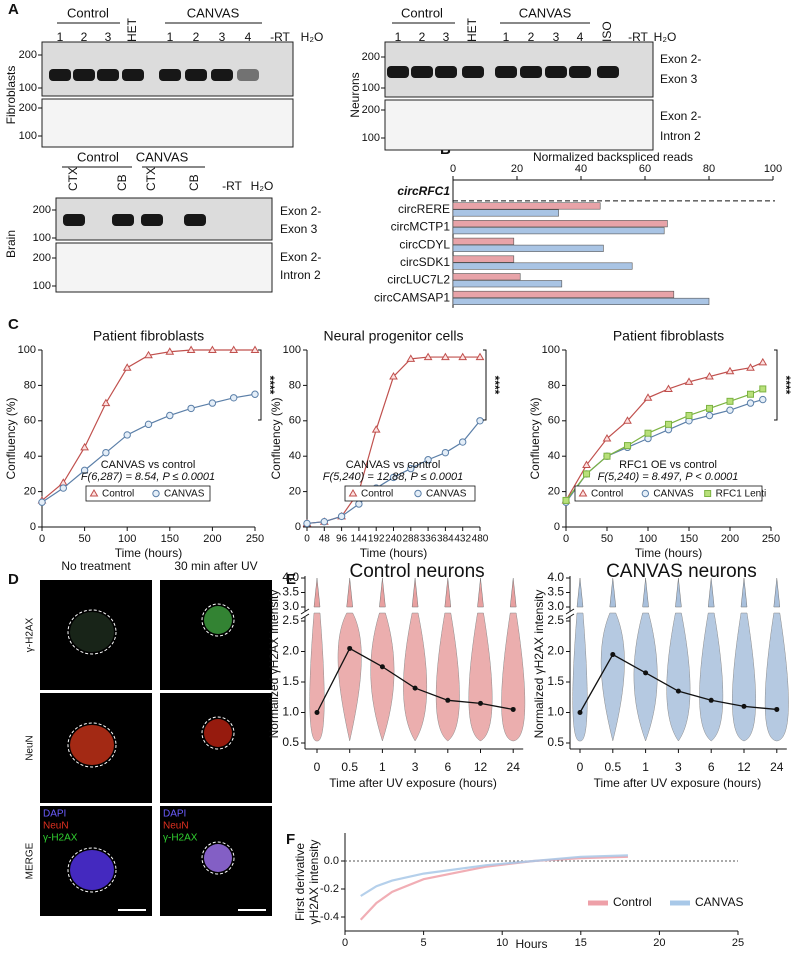 The height and width of the screenshot is (955, 794). What do you see at coordinates (30, 748) in the screenshot?
I see `row-label: NeuN` at bounding box center [30, 748].